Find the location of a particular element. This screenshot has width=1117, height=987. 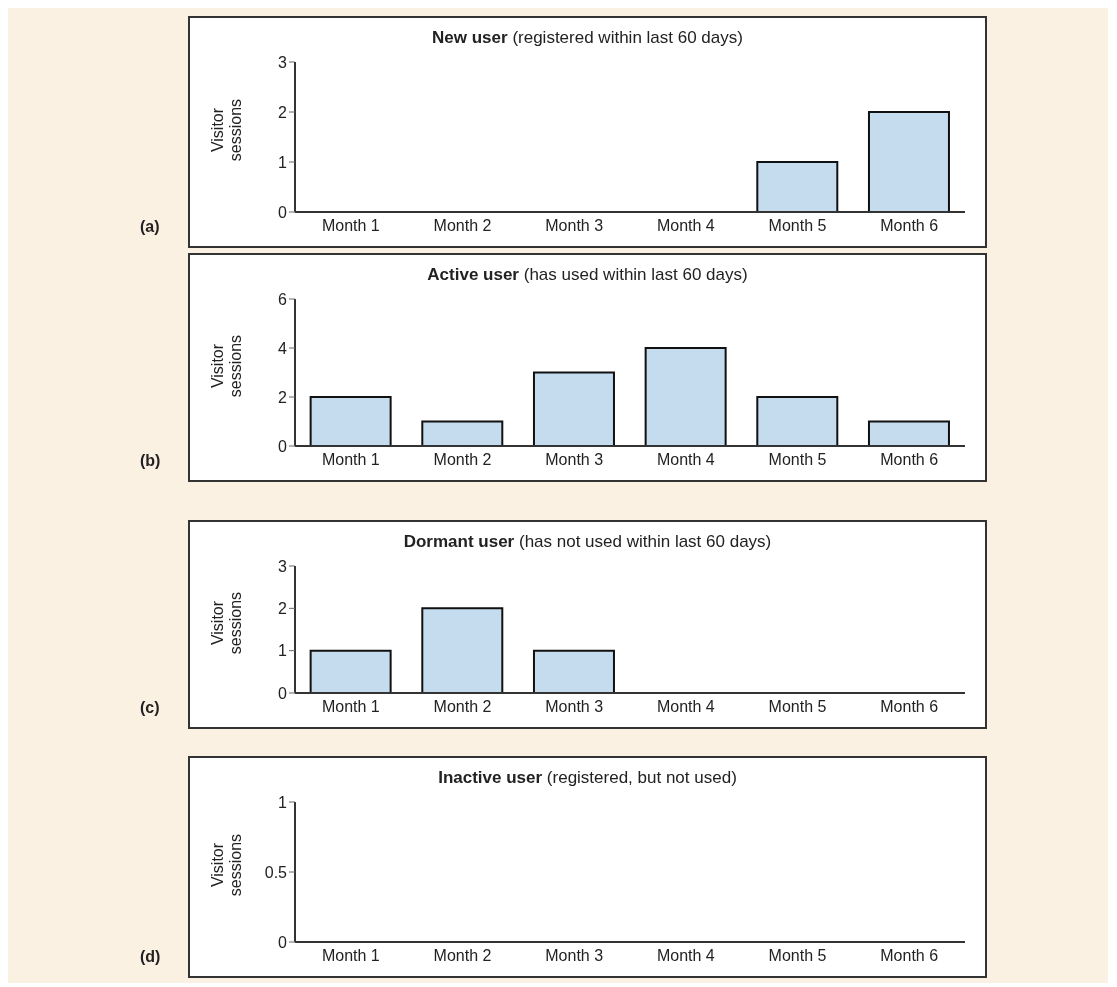

chart-subtitle: (registered within last 60 days) is located at coordinates (627, 37).